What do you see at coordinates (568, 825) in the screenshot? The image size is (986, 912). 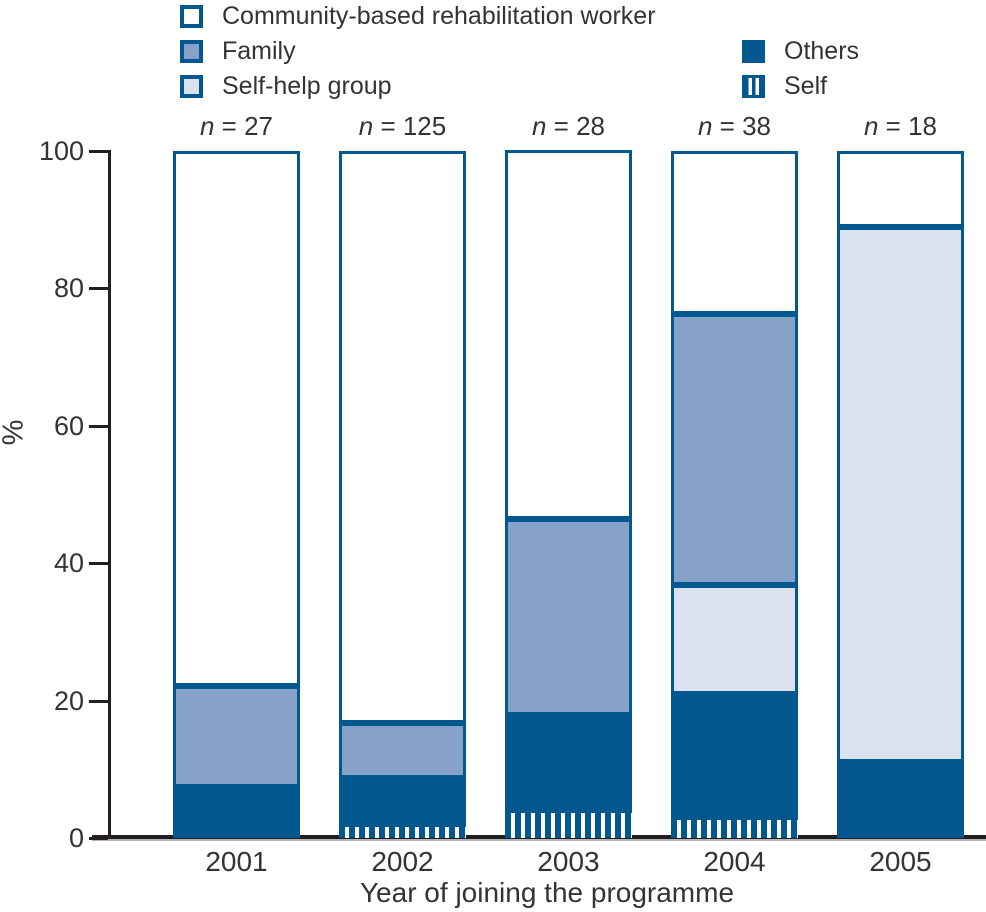 I see `bar-segment-self-2003` at bounding box center [568, 825].